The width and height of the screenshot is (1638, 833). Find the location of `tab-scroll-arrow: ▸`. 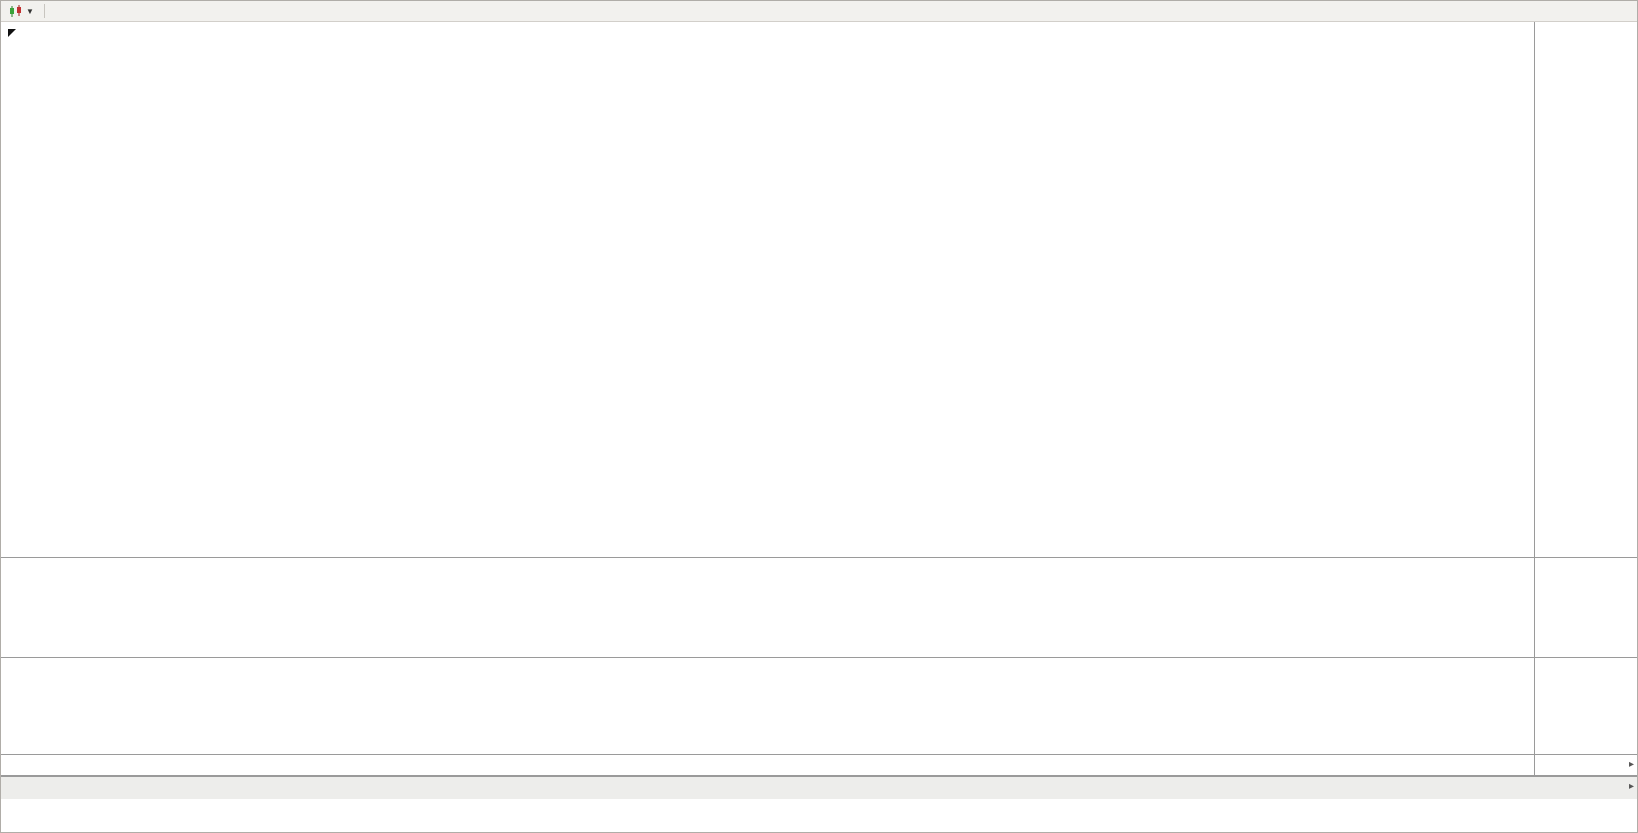

tab-scroll-arrow: ▸ is located at coordinates (1631, 786).